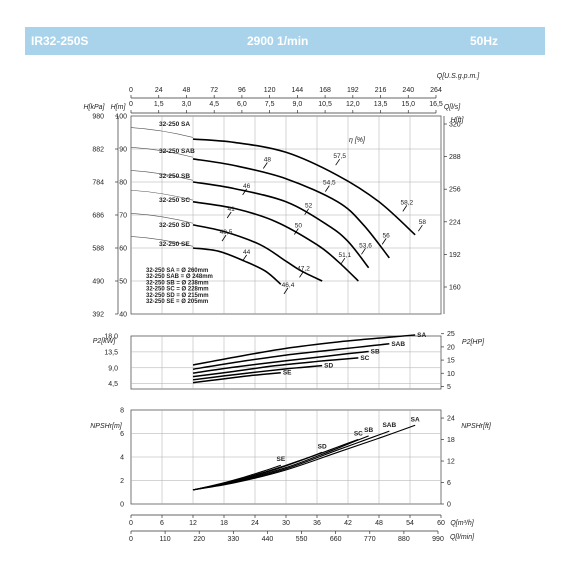 The height and width of the screenshot is (567, 567). What do you see at coordinates (436, 90) in the screenshot?
I see `usgpm-tick-label: 264` at bounding box center [436, 90].